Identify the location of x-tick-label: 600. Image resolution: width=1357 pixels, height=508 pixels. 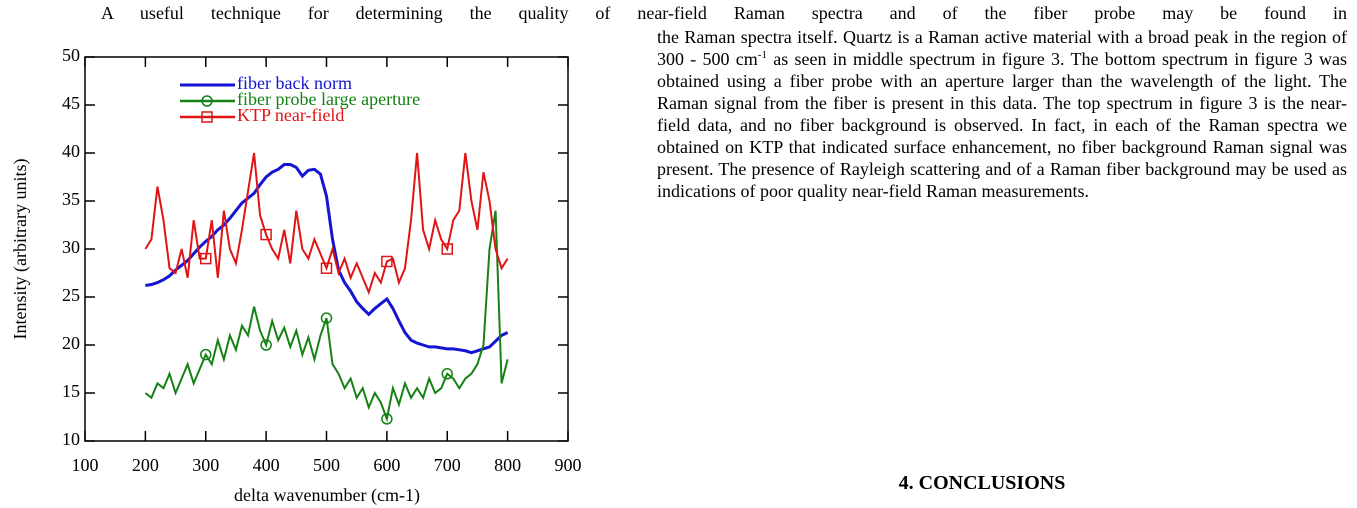
(386, 465).